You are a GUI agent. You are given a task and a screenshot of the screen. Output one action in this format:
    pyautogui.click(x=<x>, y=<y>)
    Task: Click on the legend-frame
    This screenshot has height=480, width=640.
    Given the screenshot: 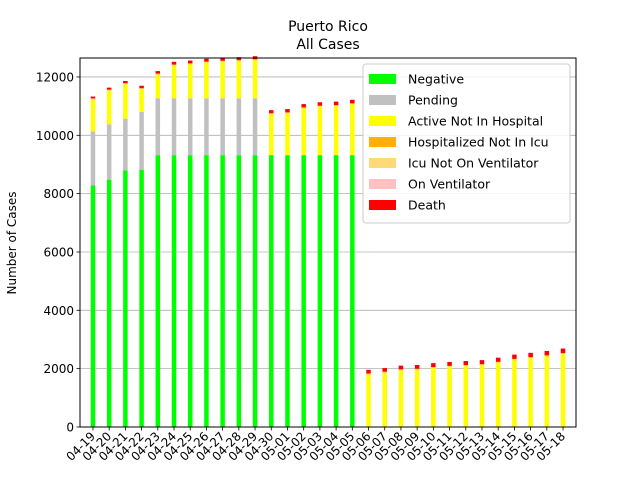 What is the action you would take?
    pyautogui.click(x=466, y=143)
    